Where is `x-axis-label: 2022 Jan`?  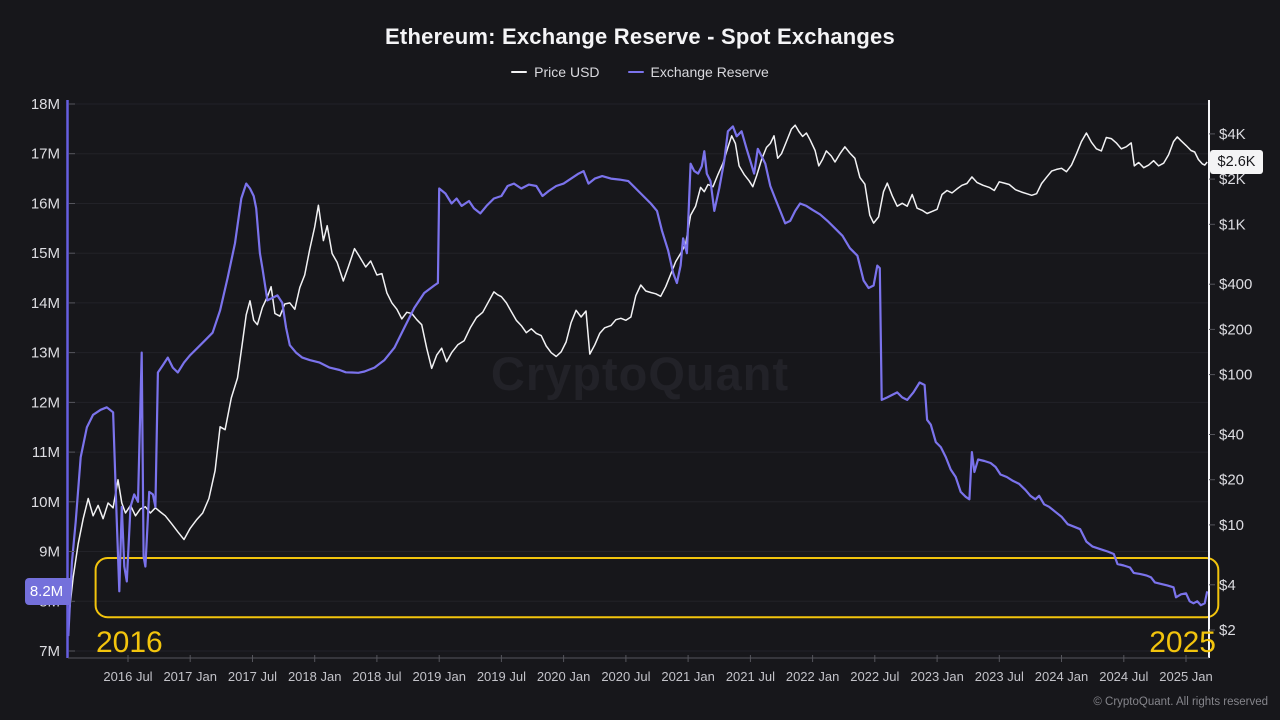
x-axis-label: 2022 Jan is located at coordinates (813, 676).